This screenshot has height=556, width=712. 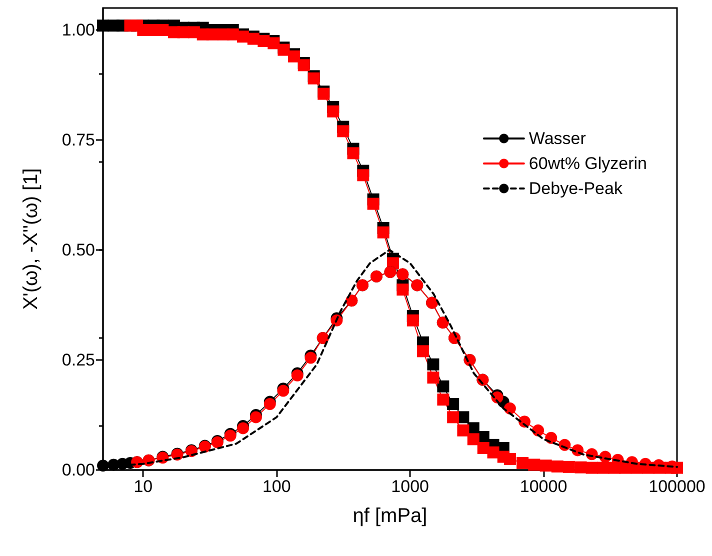 What do you see at coordinates (78, 250) in the screenshot?
I see `y-tick-label: 0.50` at bounding box center [78, 250].